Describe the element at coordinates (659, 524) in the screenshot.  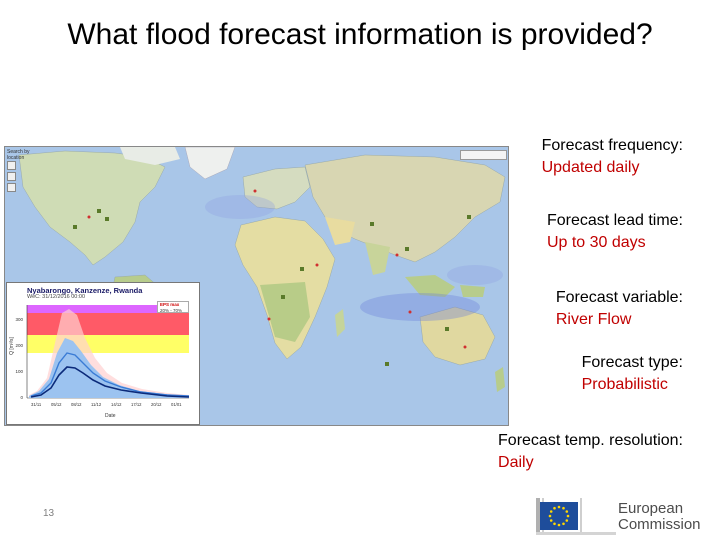
I see `logo-line-commission: Commission` at that location.